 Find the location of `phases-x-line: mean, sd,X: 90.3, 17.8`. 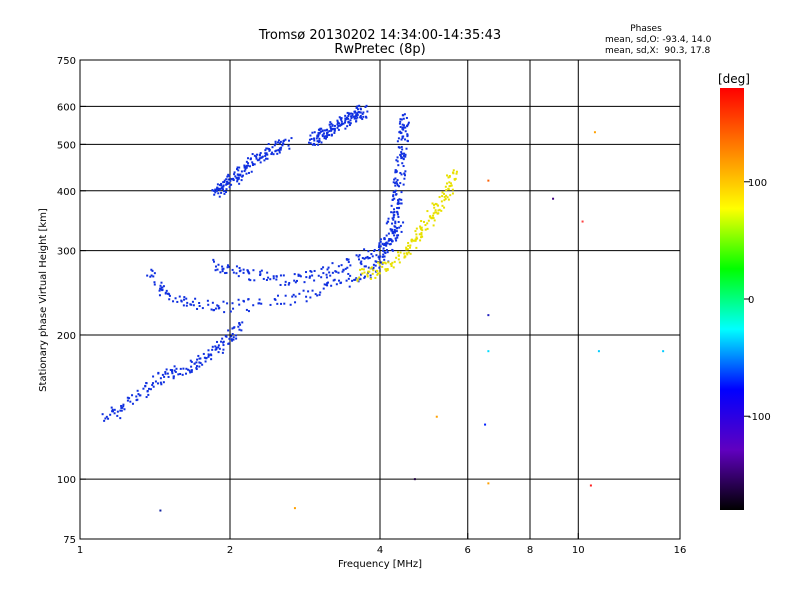

phases-x-line: mean, sd,X: 90.3, 17.8 is located at coordinates (658, 51).